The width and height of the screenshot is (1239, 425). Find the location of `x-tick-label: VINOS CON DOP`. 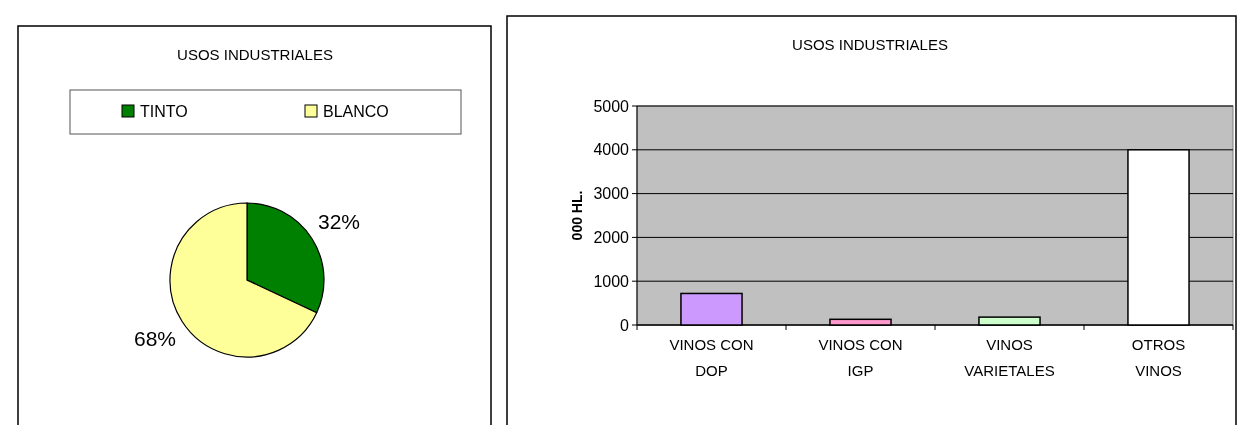

x-tick-label: VINOS CON DOP is located at coordinates (711, 357).